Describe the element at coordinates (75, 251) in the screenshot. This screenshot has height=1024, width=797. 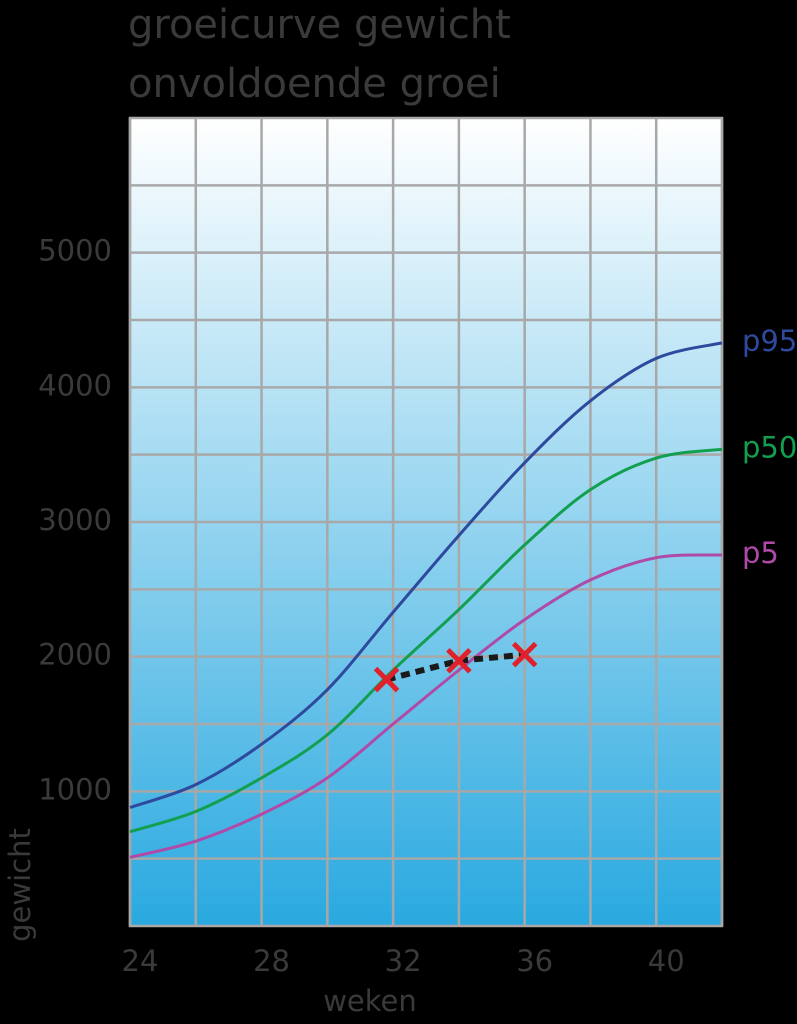
I see `y-tick-label: 5000` at that location.